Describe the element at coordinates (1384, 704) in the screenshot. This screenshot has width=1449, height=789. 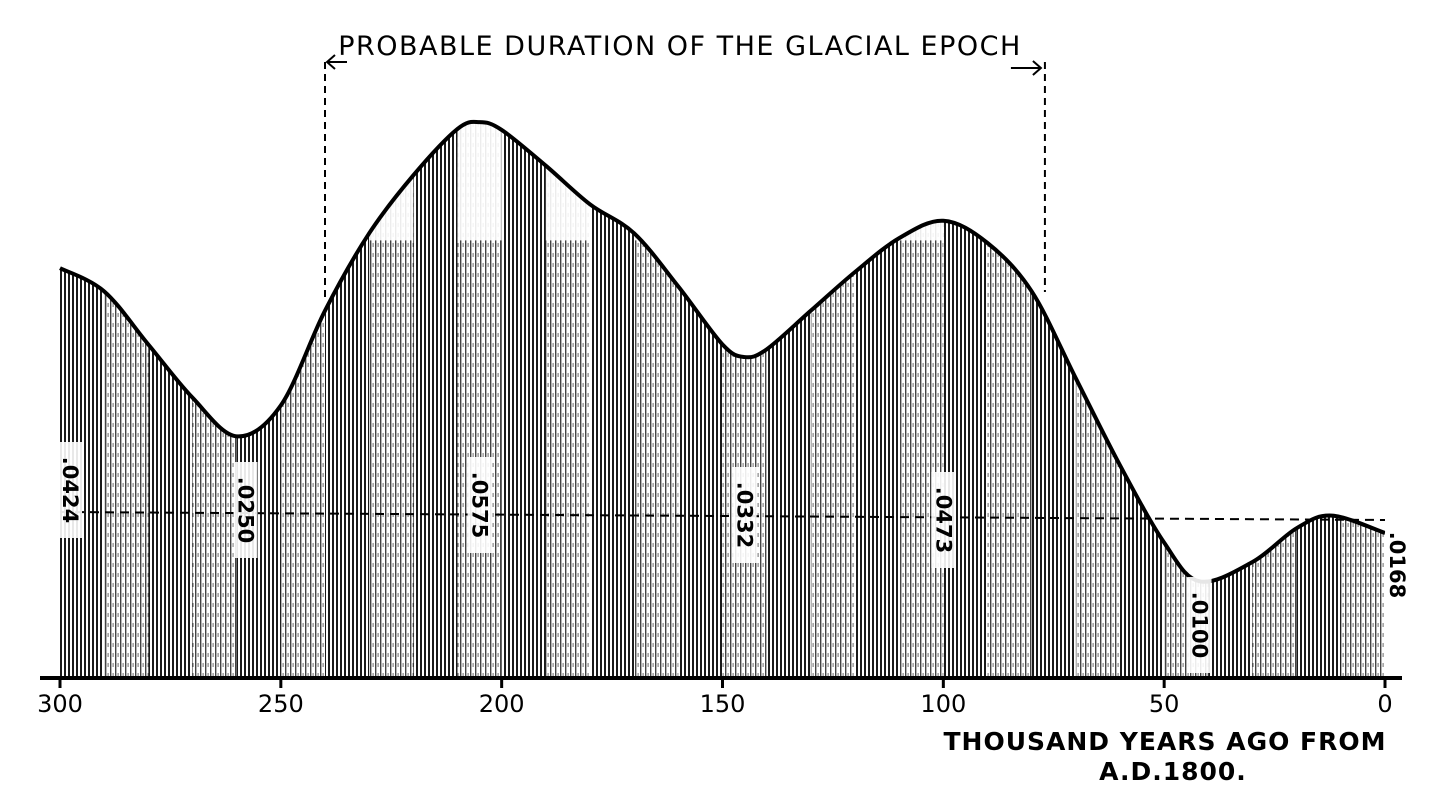
I see `x-tick-label: 0` at that location.